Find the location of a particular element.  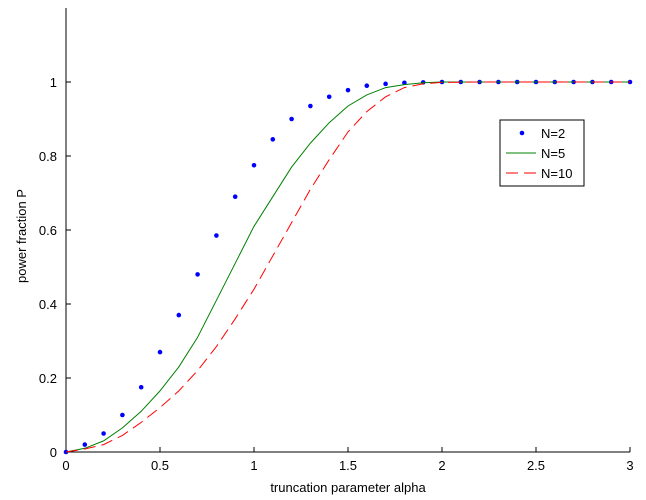

y-tick-label: 0.4 is located at coordinates (48, 304).